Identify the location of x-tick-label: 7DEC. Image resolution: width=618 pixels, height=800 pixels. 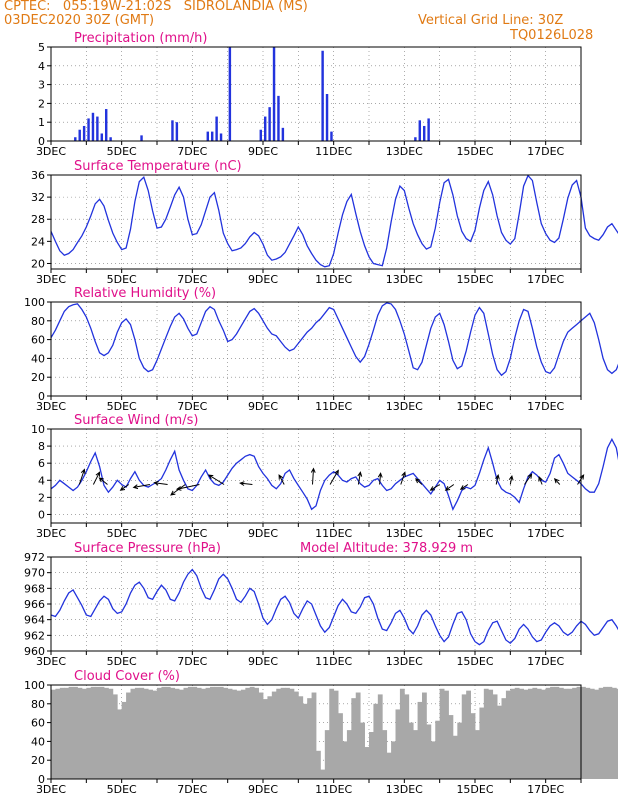
(192, 789).